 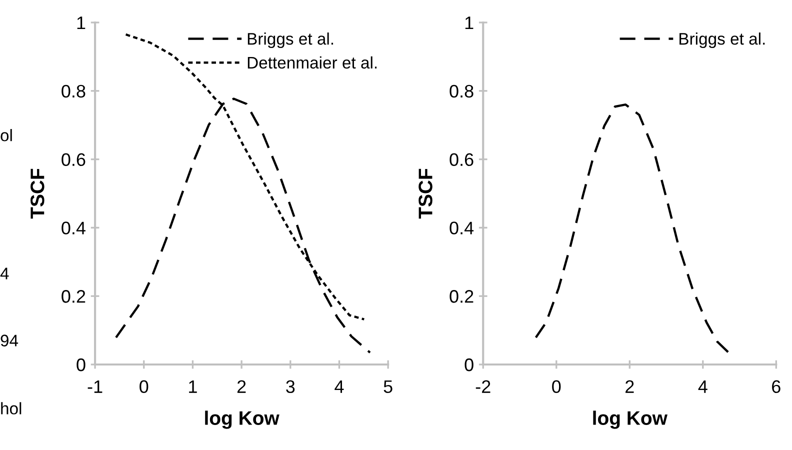 What do you see at coordinates (632, 229) in the screenshot?
I see `line-series` at bounding box center [632, 229].